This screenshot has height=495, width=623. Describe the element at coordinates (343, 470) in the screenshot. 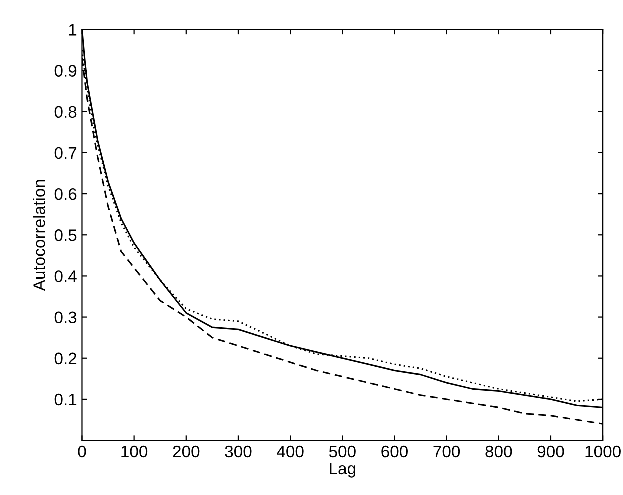

I see `x-axis-title: Lag` at that location.